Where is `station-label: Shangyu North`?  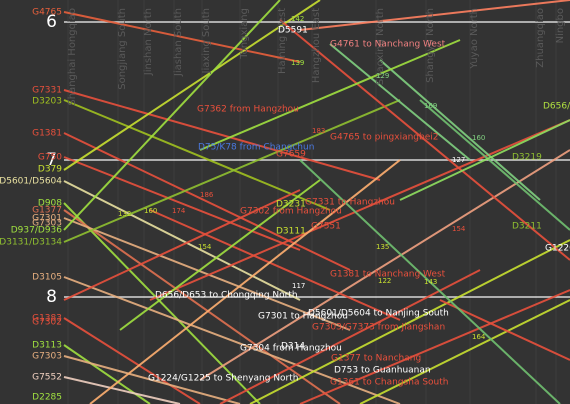
station-label: Shangyu North is located at coordinates (430, 45).